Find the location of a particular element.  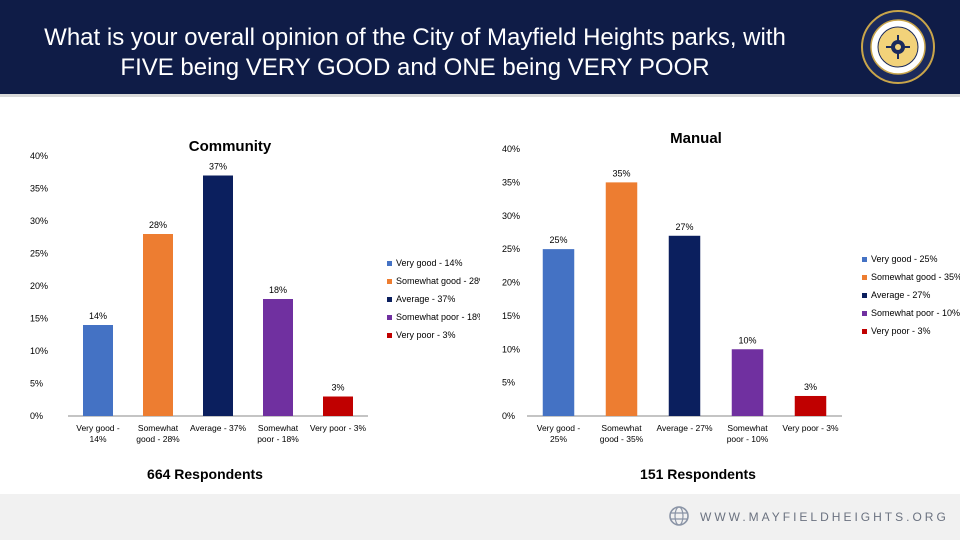

manual-legend-item: Very good - 25% is located at coordinates (904, 259).